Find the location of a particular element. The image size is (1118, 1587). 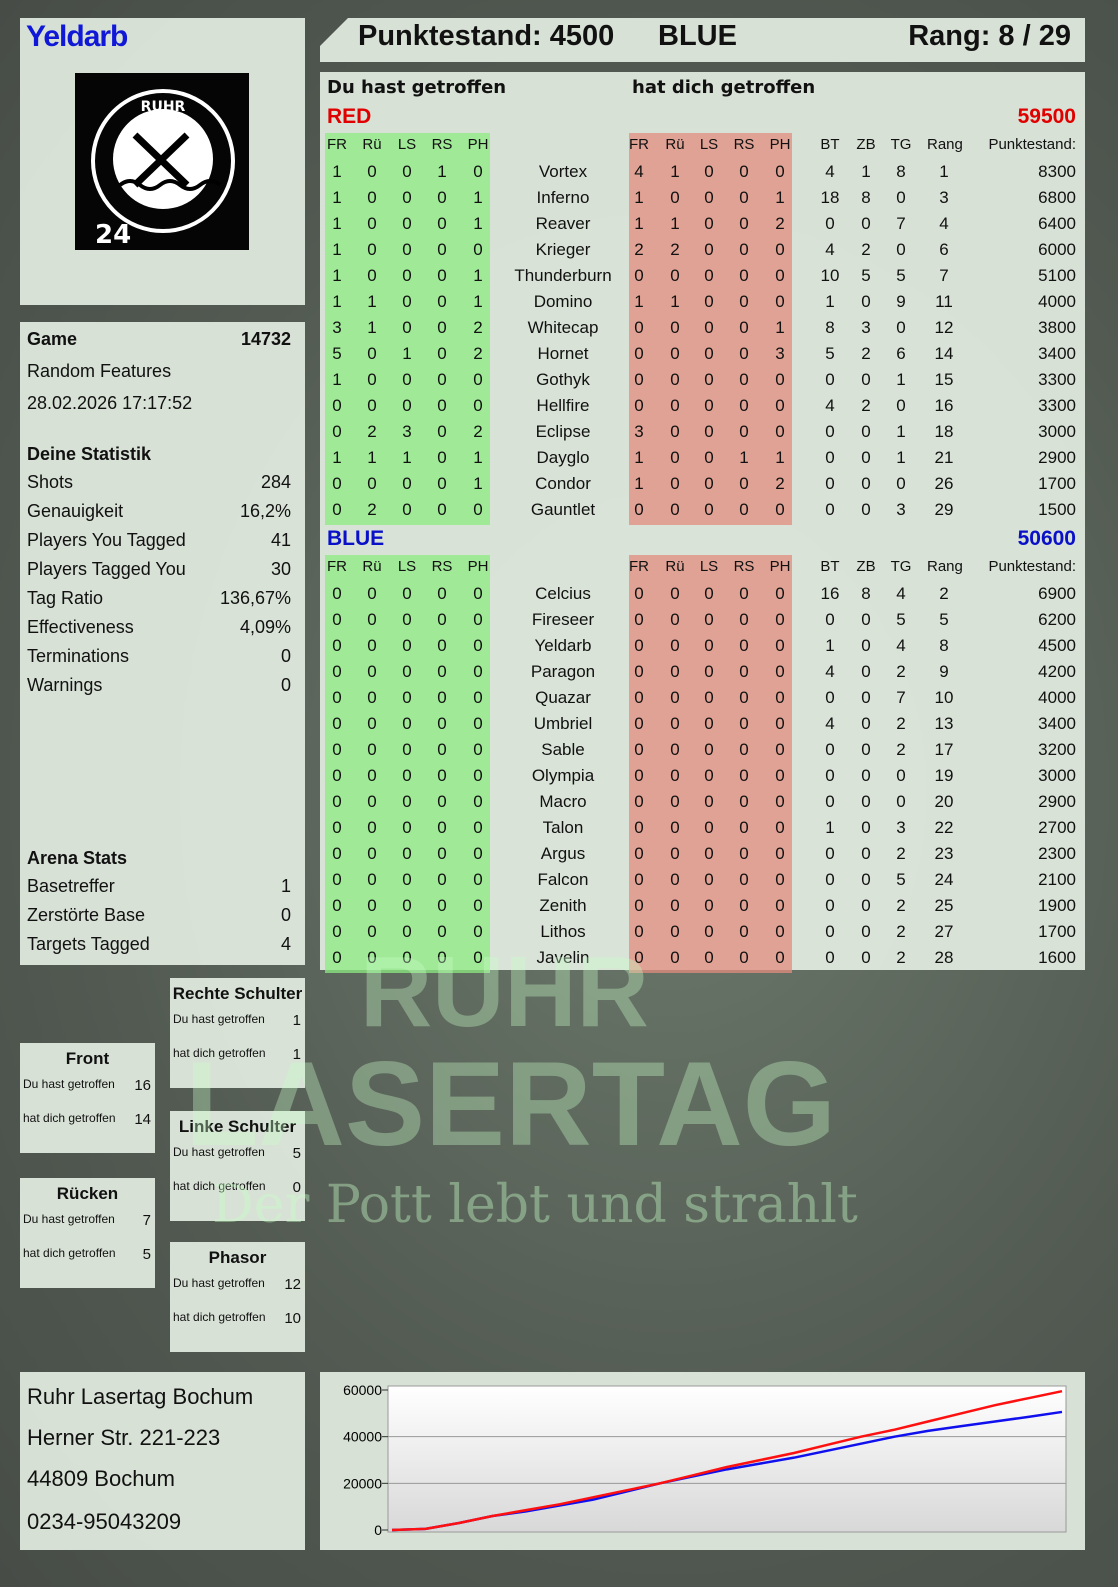

table-cell: Celcius is located at coordinates (563, 593).